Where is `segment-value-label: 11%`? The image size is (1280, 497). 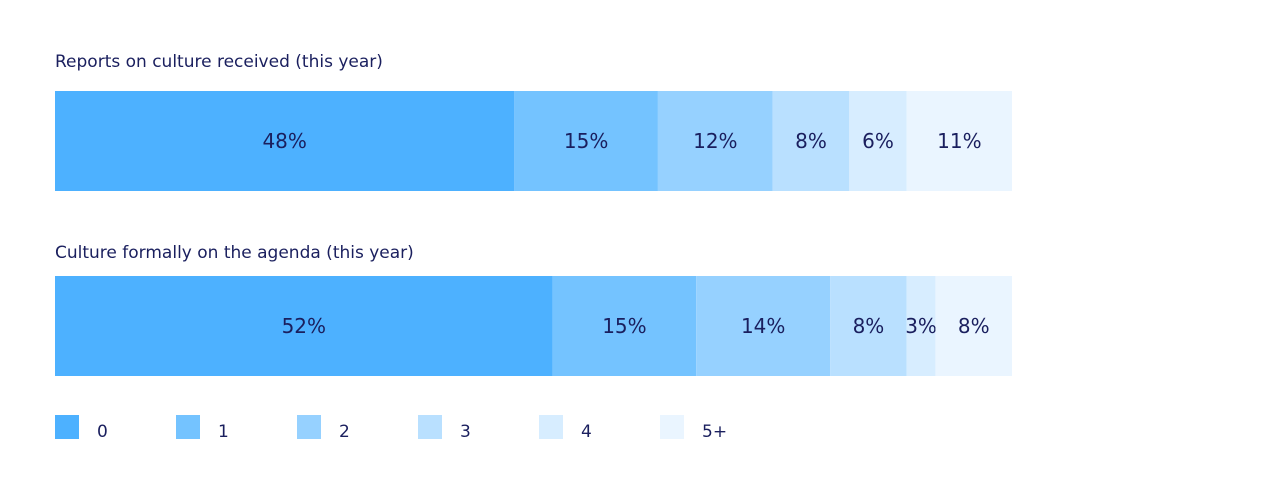
segment-value-label: 11% is located at coordinates (959, 141).